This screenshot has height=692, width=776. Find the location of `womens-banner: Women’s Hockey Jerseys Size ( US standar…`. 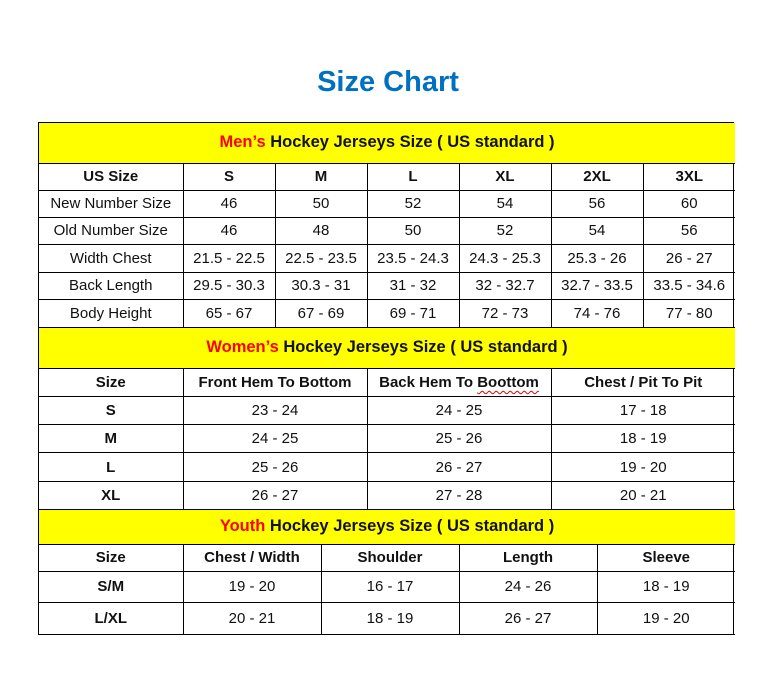

womens-banner: Women’s Hockey Jerseys Size ( US standar… is located at coordinates (387, 348).